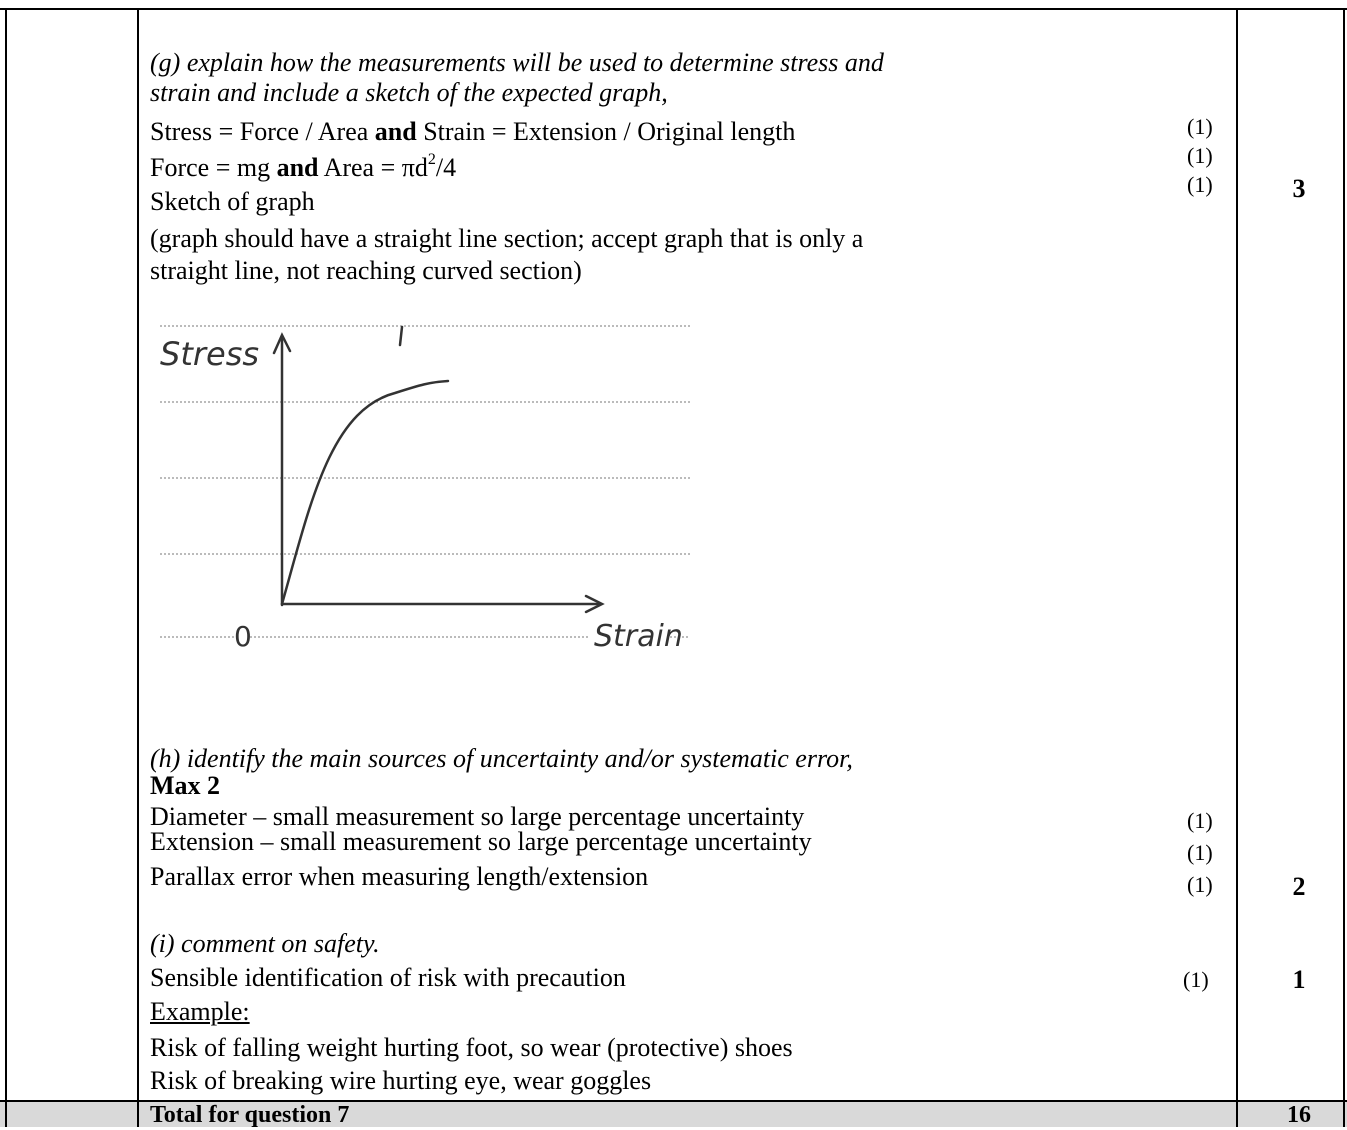 Image resolution: width=1347 pixels, height=1130 pixels. Describe the element at coordinates (282, 343) in the screenshot. I see `y-axis-arrow` at that location.